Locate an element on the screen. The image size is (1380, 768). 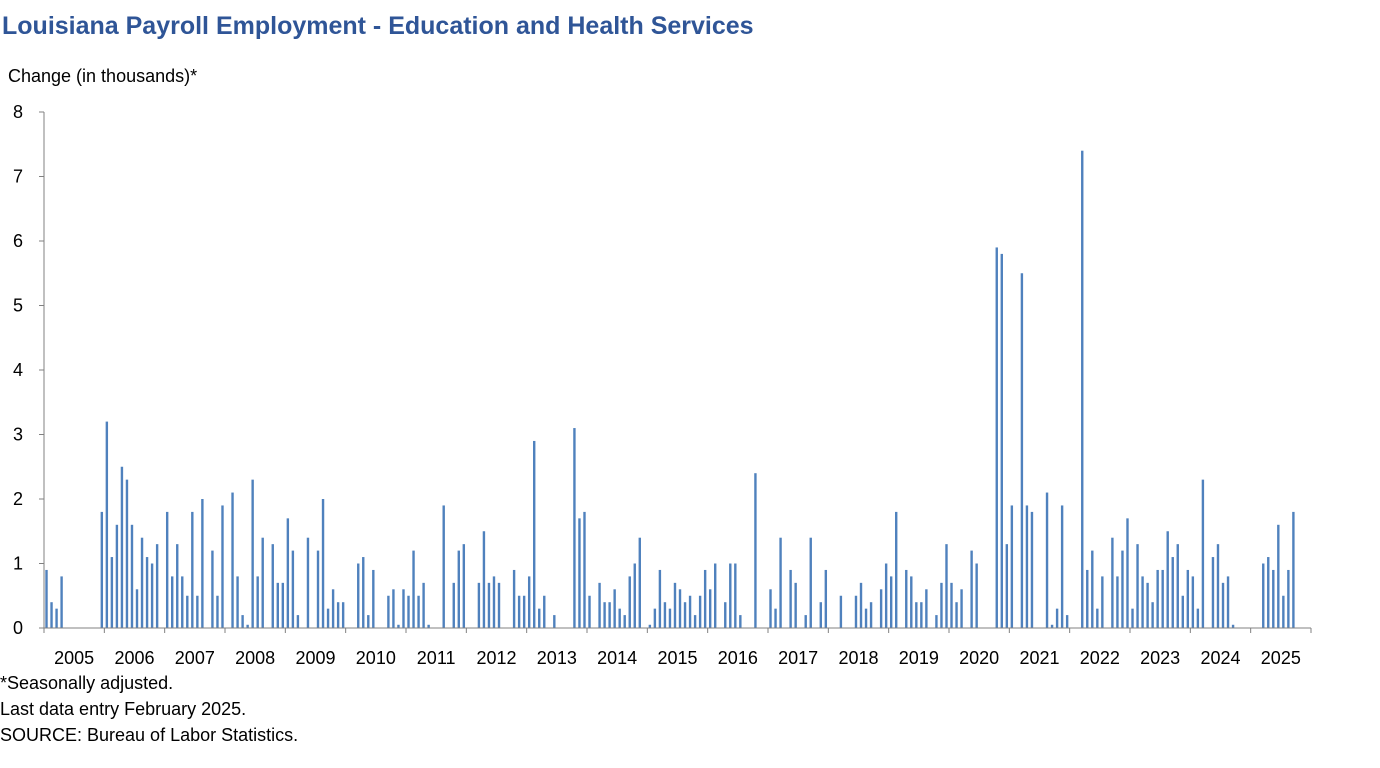
x-tick-label: 2013 is located at coordinates (557, 658).